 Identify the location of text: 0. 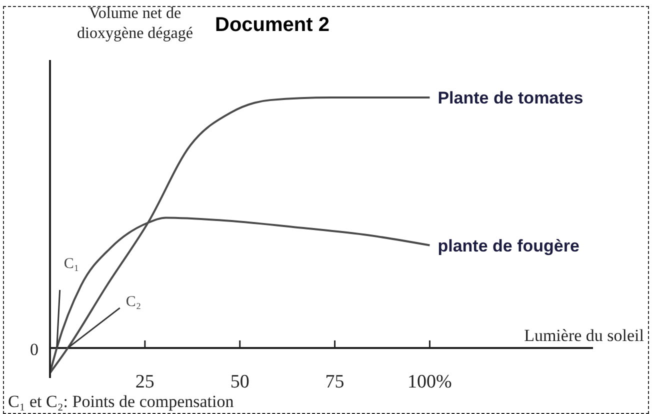
(34, 350).